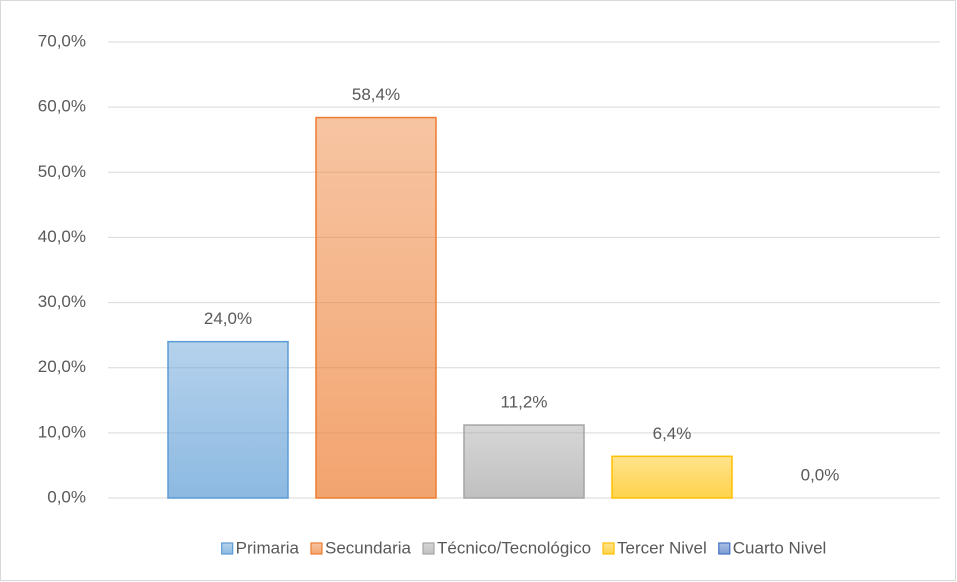 This screenshot has height=582, width=957. What do you see at coordinates (66, 496) in the screenshot?
I see `y-tick-label: 0,0%` at bounding box center [66, 496].